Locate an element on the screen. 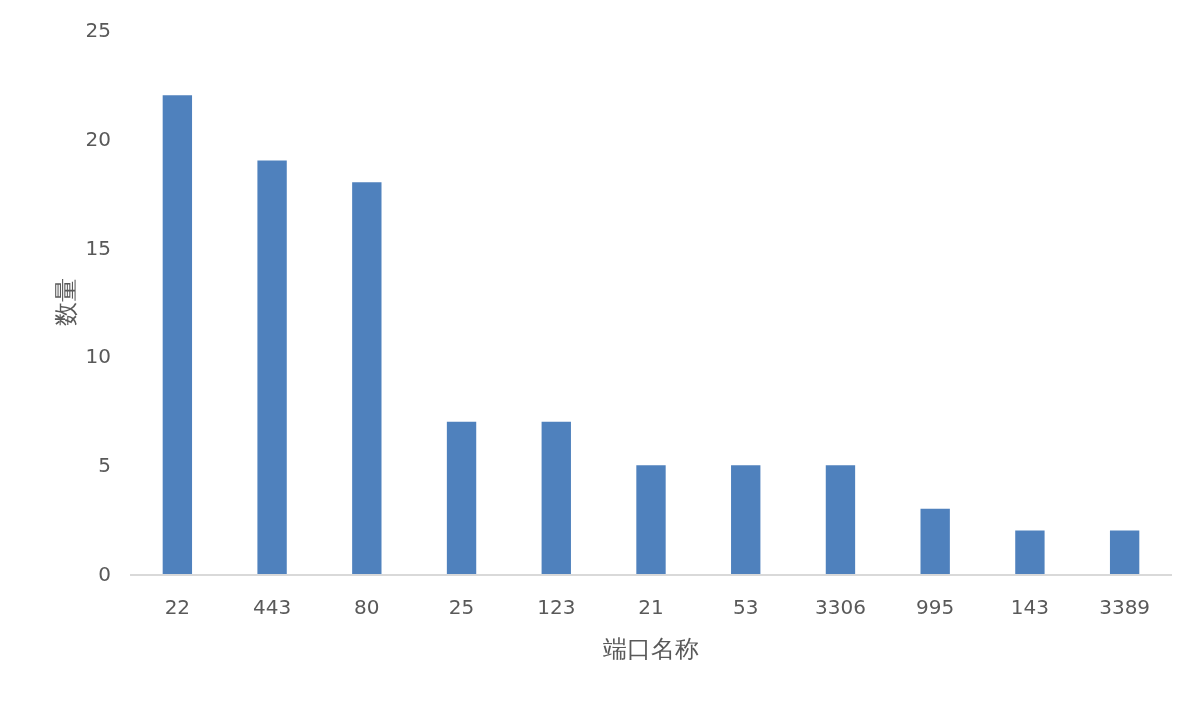 The height and width of the screenshot is (703, 1204). y-tick-label: 0 is located at coordinates (104, 574).